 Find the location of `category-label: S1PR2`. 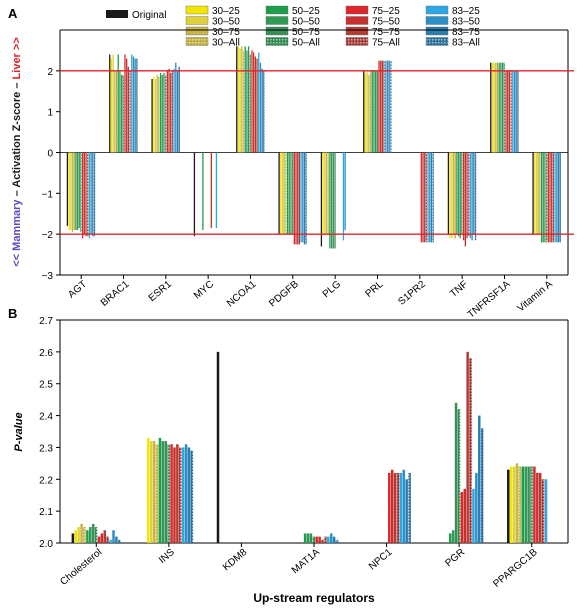

category-label: S1PR2 is located at coordinates (412, 293).